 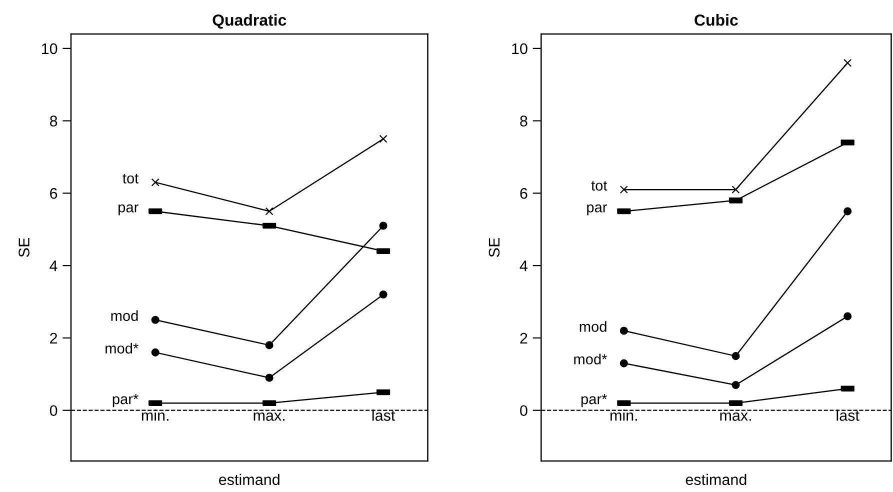 What do you see at coordinates (249, 21) in the screenshot?
I see `chart-title: Quadratic` at bounding box center [249, 21].